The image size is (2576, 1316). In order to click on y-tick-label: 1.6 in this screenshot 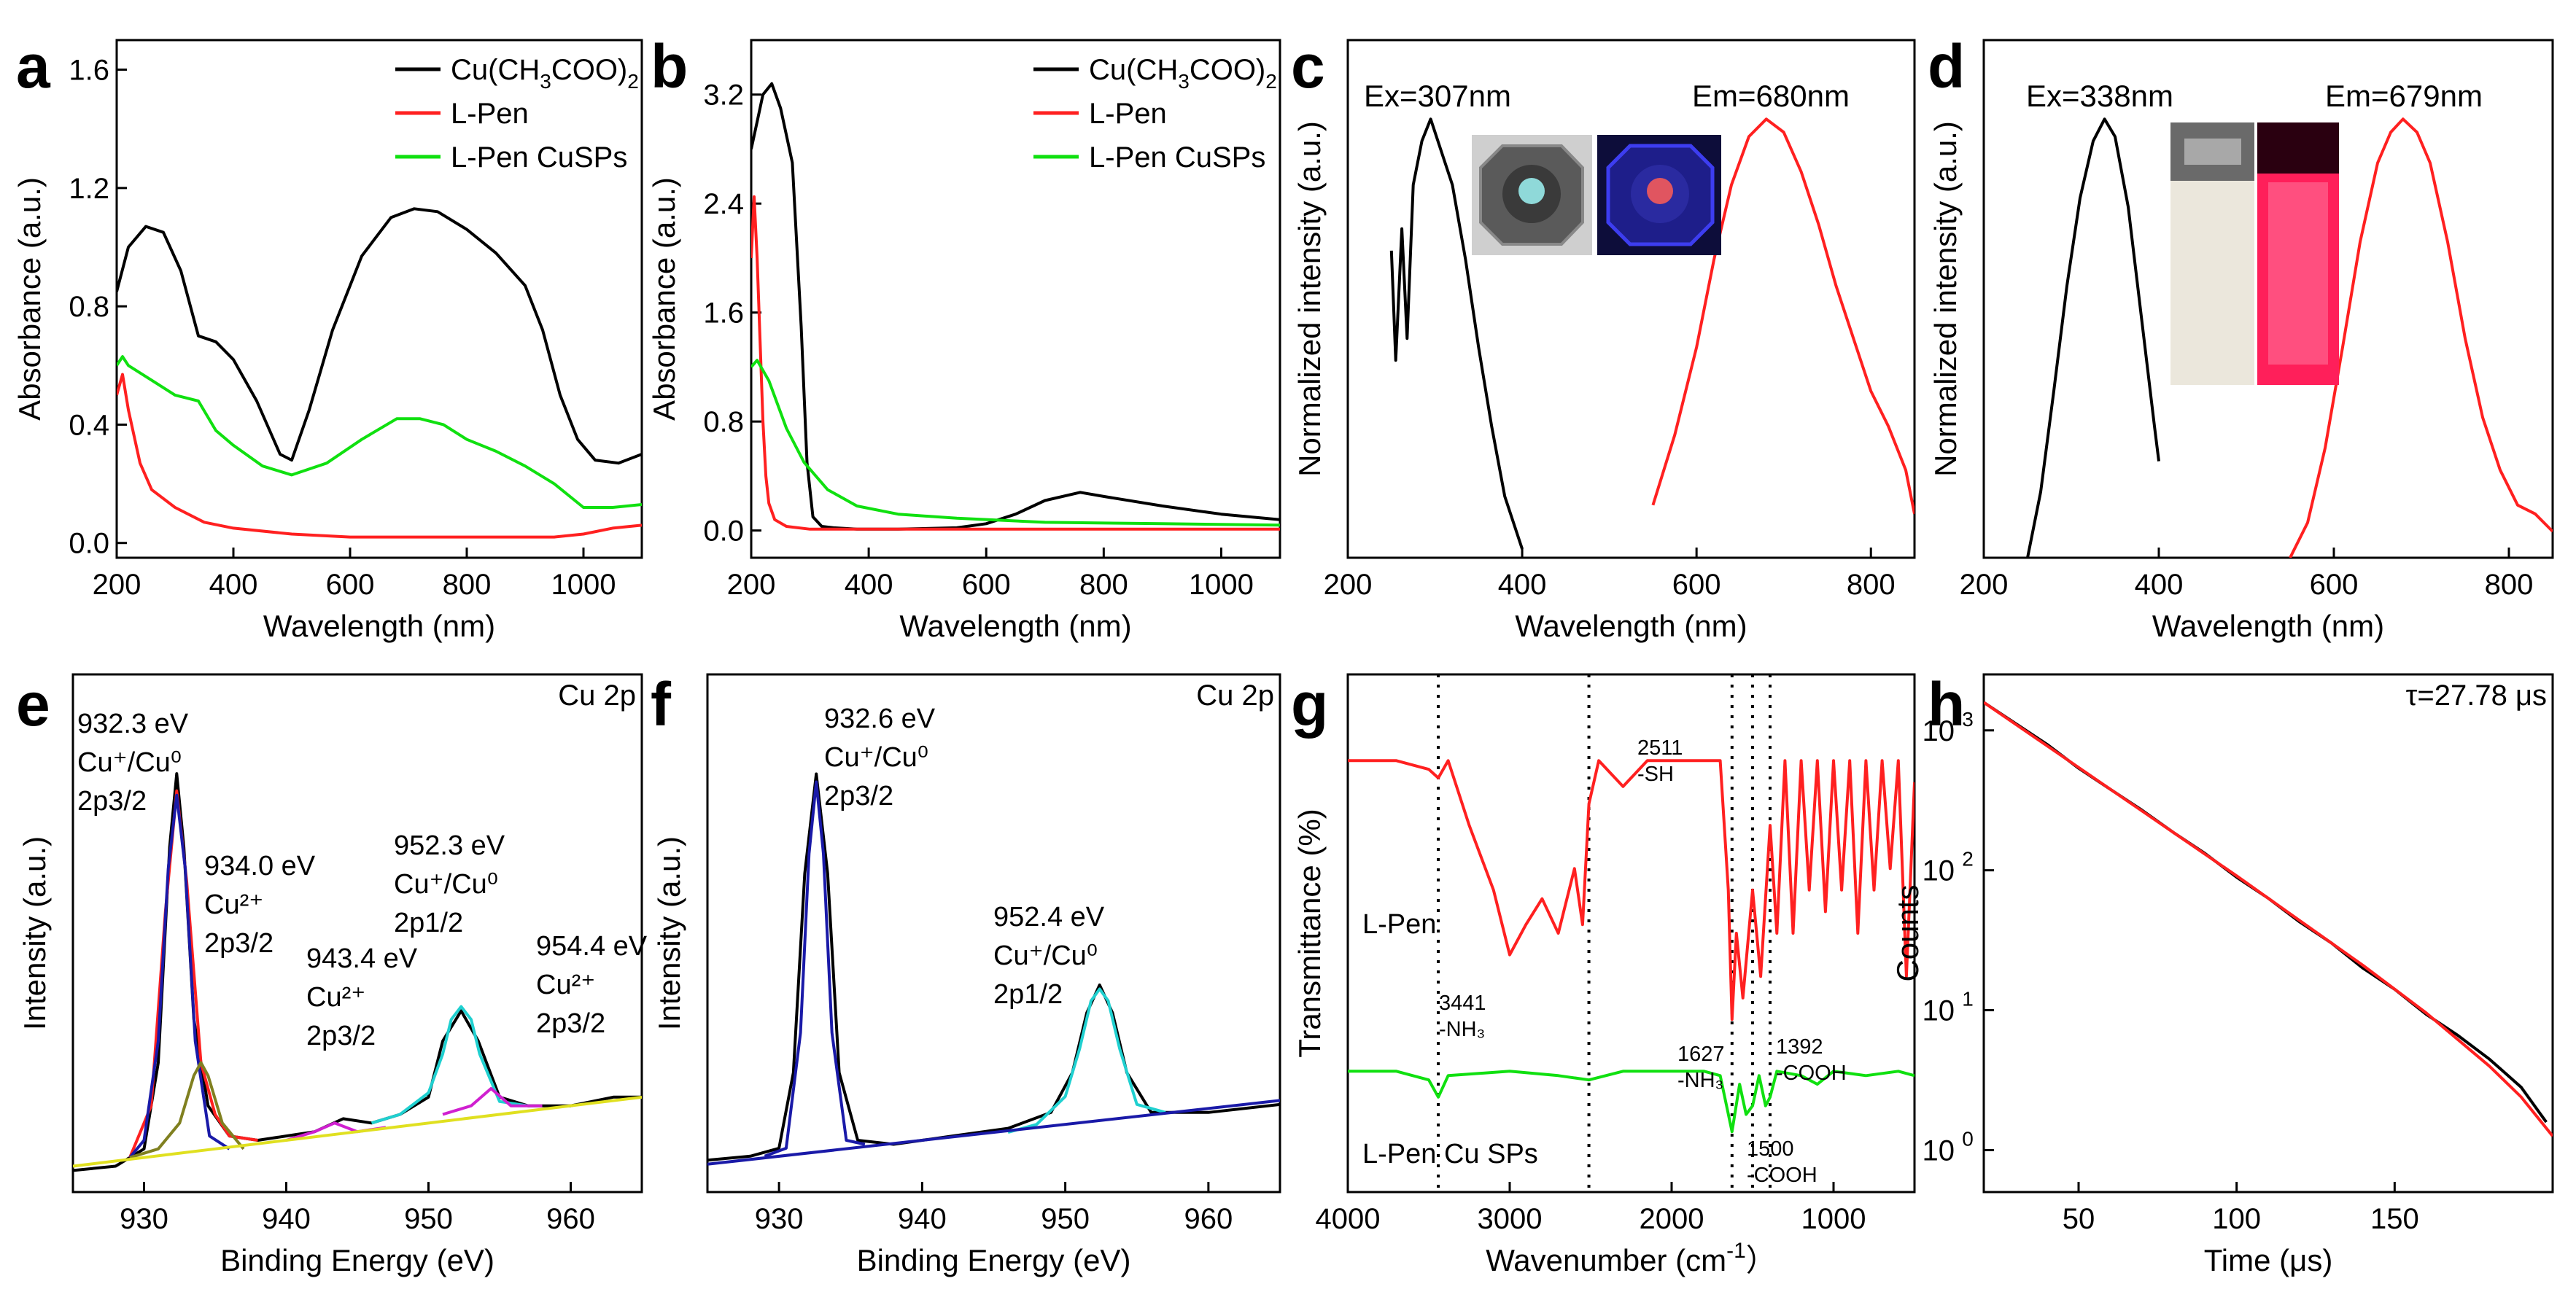, I will do `click(89, 71)`.